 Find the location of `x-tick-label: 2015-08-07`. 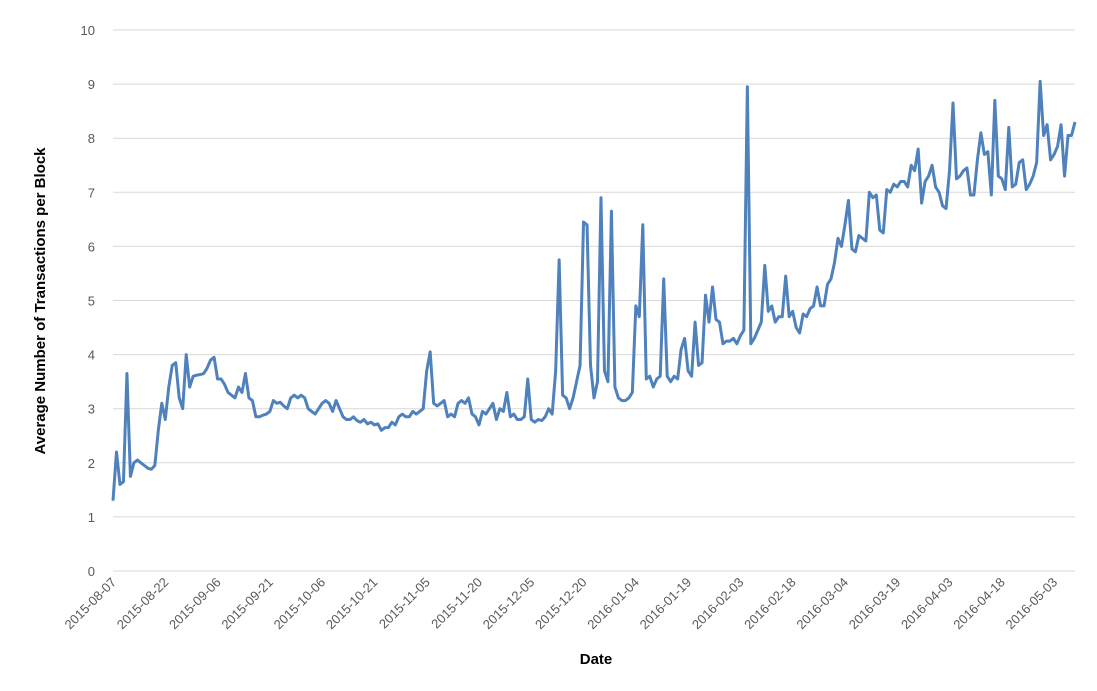

x-tick-label: 2015-08-07 is located at coordinates (90, 604).